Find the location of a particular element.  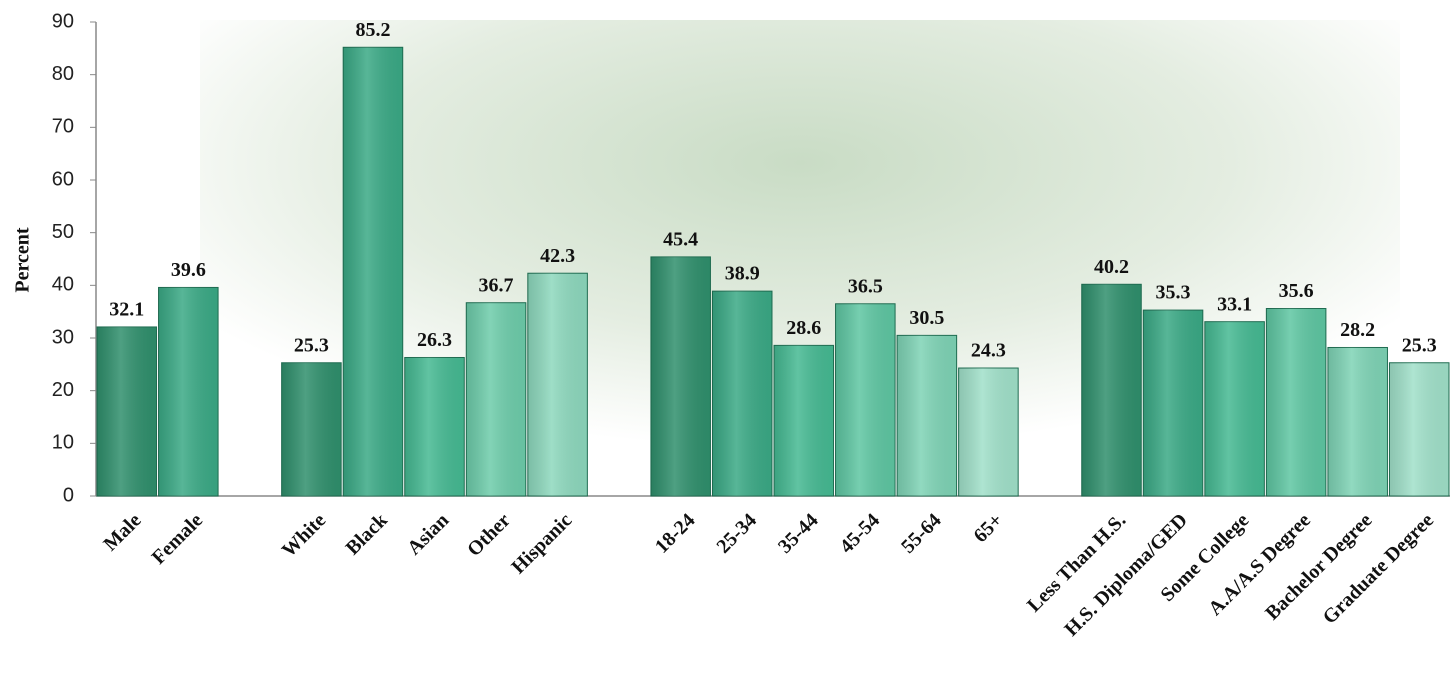

y-tick-label: 90 is located at coordinates (63, 21).